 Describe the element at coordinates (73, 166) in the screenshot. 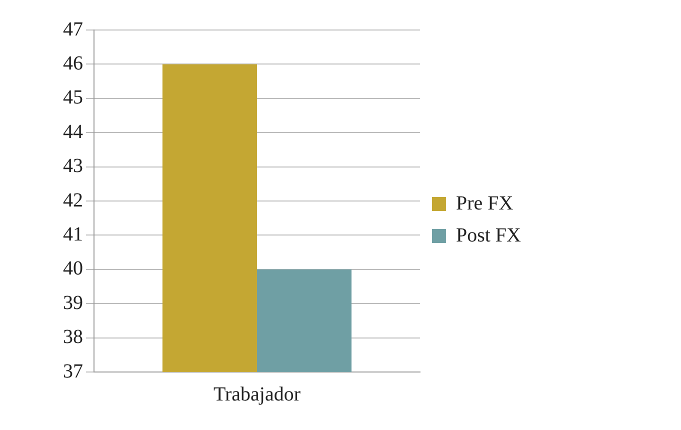

I see `y-tick-label: 43` at that location.